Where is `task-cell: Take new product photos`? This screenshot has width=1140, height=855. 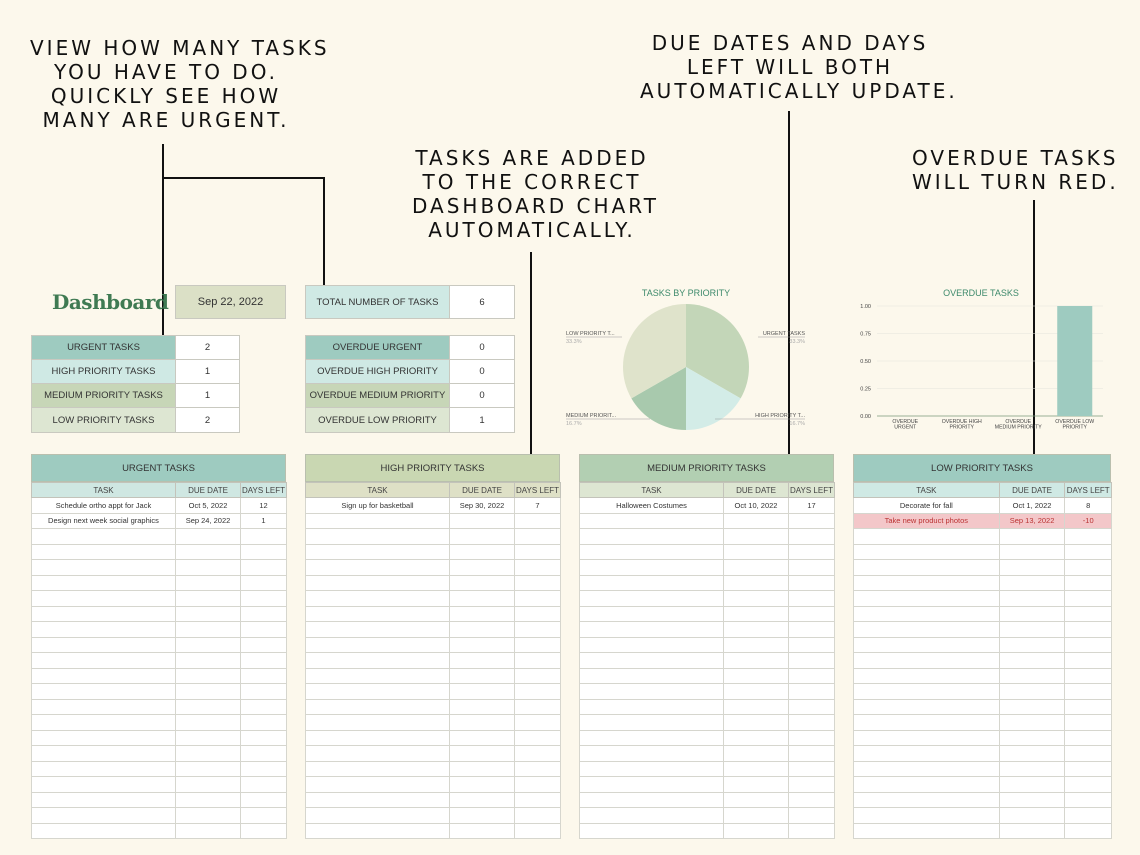 task-cell: Take new product photos is located at coordinates (926, 520).